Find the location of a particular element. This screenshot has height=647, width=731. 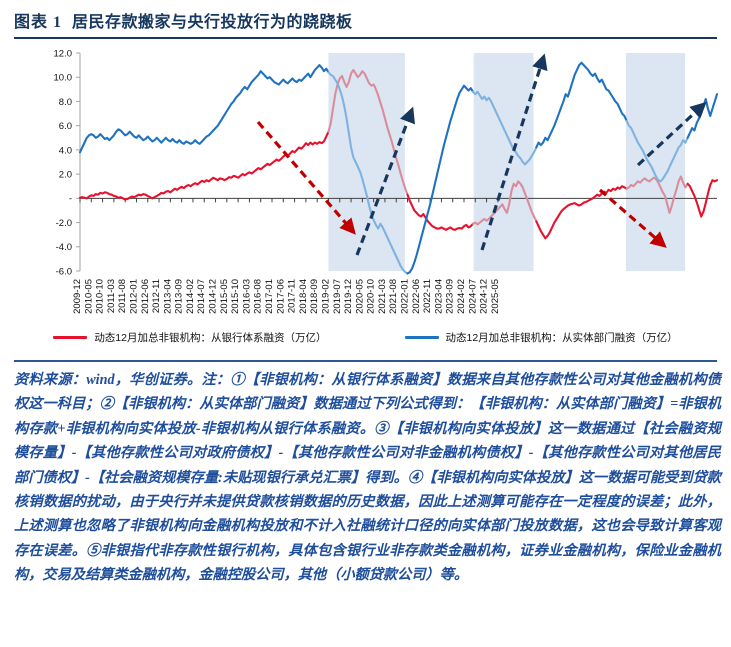

page-title: 居民存款搬家与央行投放行为的跷跷板 is located at coordinates (212, 22).